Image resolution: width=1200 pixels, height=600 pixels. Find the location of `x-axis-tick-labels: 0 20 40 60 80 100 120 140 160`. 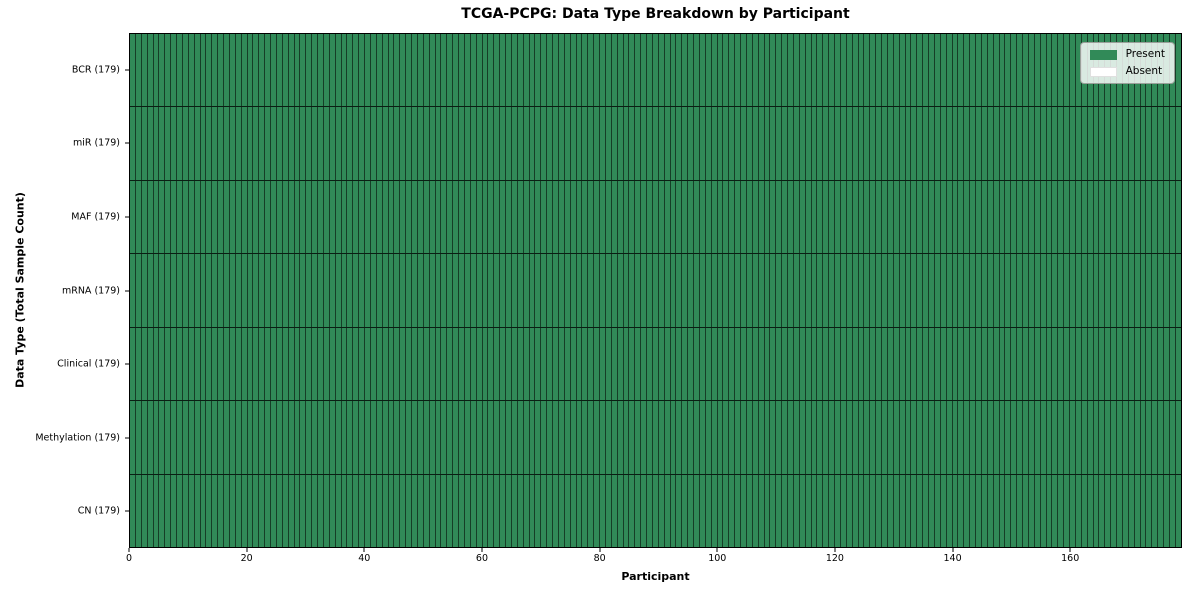

x-axis-tick-labels: 0 20 40 60 80 100 120 140 160 is located at coordinates (654, 559).